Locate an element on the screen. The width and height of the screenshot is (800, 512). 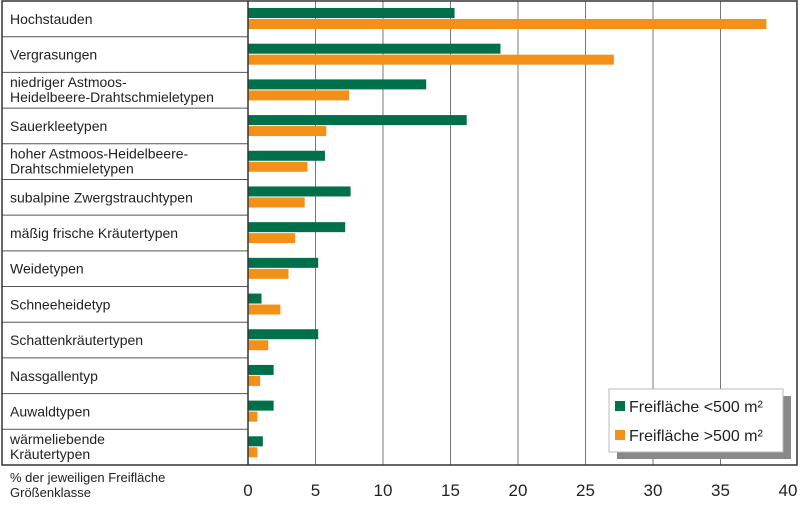
x-axis-label: % der jeweiligen Freifläche is located at coordinates (87, 477).